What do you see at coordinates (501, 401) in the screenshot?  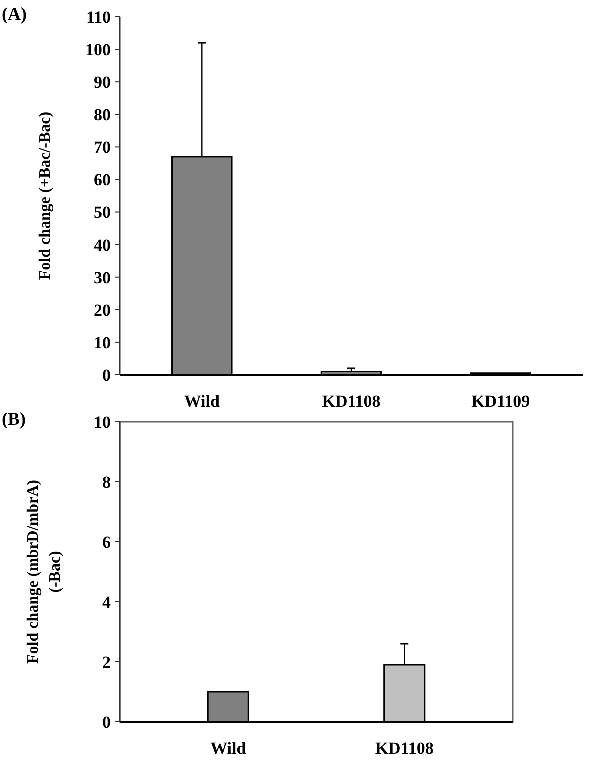 I see `x-tick-label: KD1109` at bounding box center [501, 401].